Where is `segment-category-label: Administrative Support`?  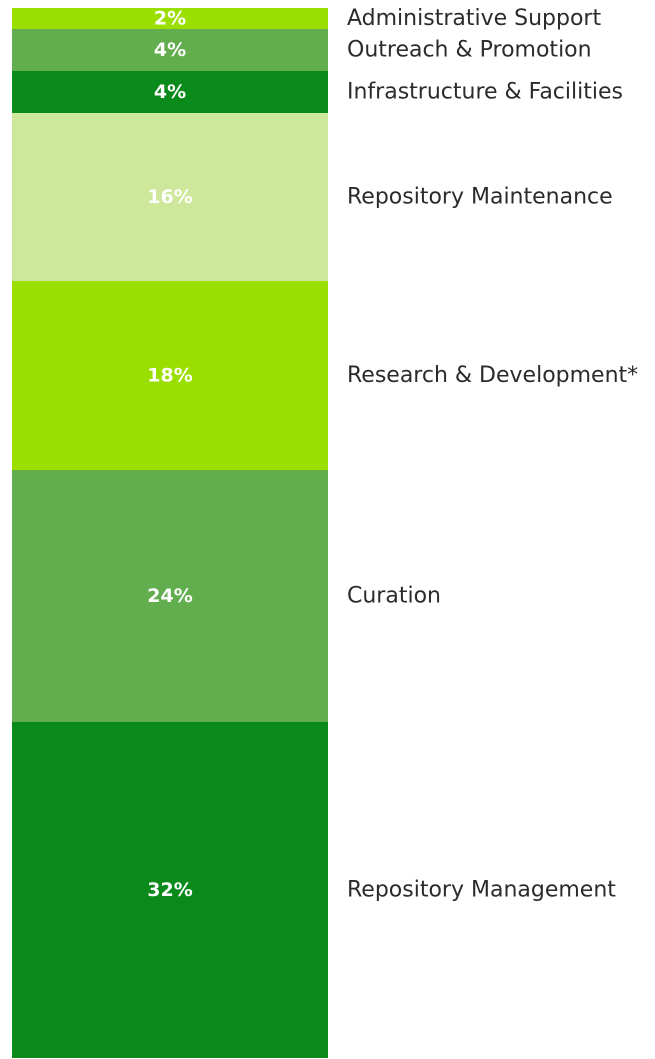 segment-category-label: Administrative Support is located at coordinates (474, 18).